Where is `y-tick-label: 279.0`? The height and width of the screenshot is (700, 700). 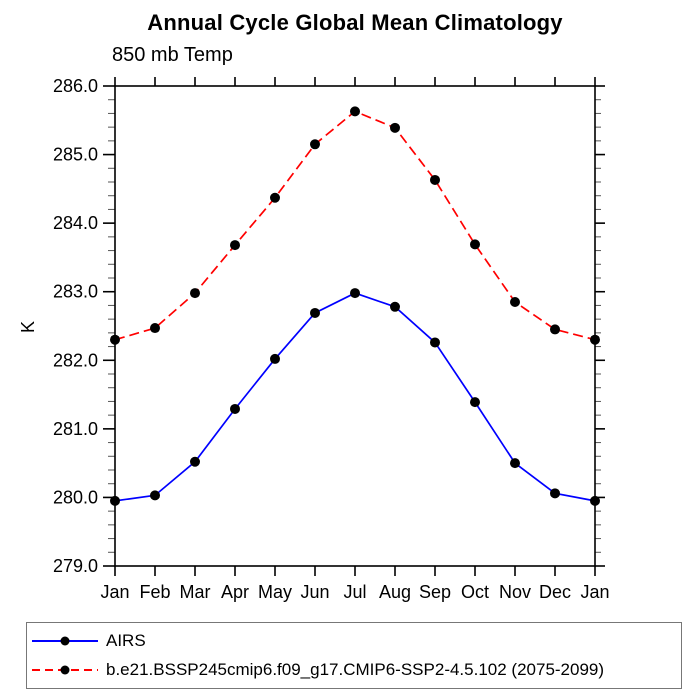 y-tick-label: 279.0 is located at coordinates (75, 566).